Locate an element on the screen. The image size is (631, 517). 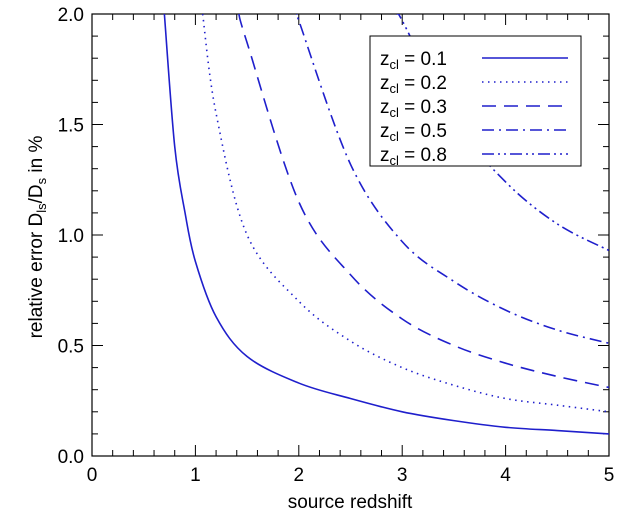
legend-label-value: = 0.5 is located at coordinates (423, 131).